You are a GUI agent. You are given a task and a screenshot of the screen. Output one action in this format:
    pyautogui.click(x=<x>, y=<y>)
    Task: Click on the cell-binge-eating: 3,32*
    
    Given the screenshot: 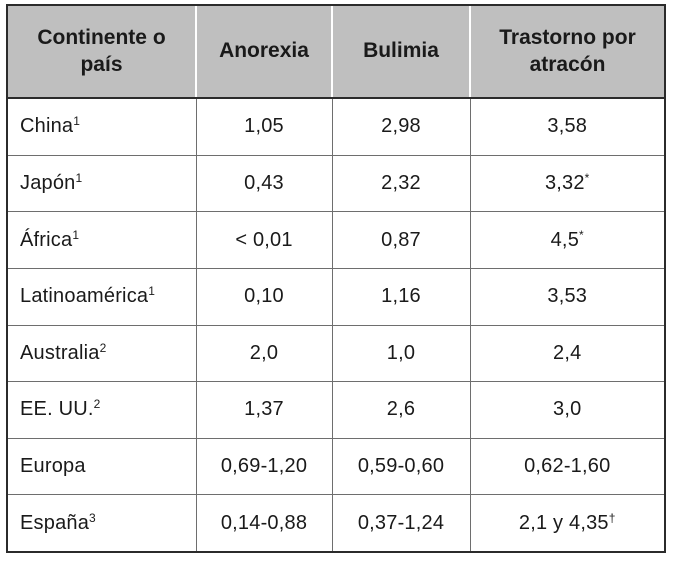 What is the action you would take?
    pyautogui.click(x=567, y=184)
    